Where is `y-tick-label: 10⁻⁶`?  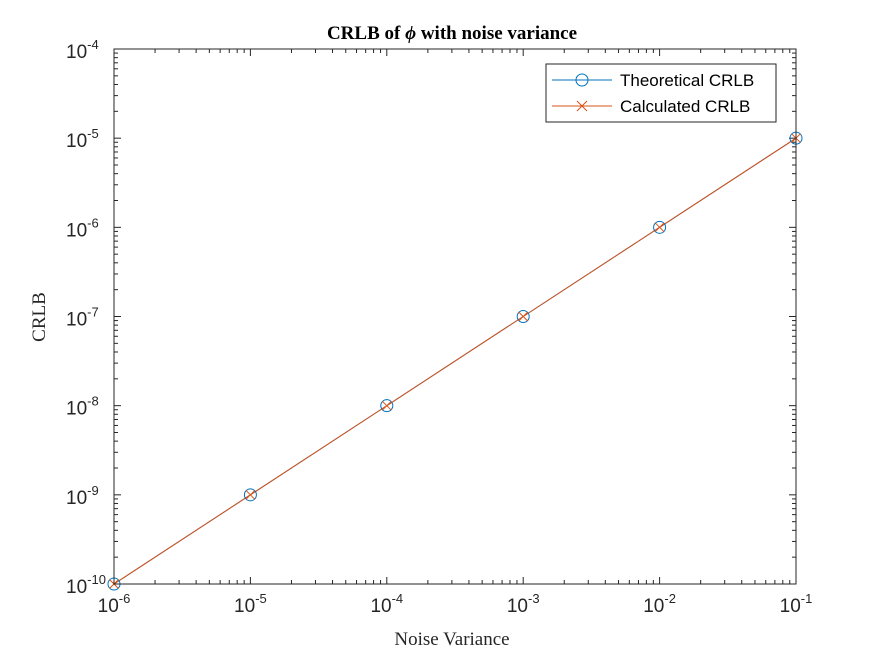
y-tick-label: 10⁻⁶ is located at coordinates (82, 228).